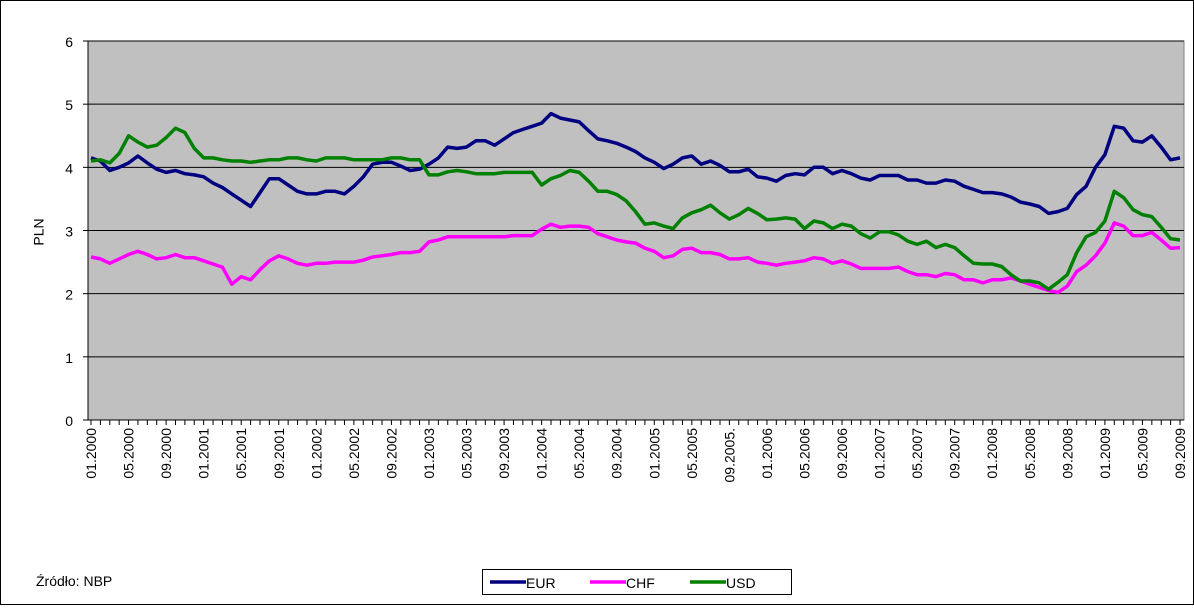  What do you see at coordinates (316, 453) in the screenshot?
I see `x-tick-label: 01.2002` at bounding box center [316, 453].